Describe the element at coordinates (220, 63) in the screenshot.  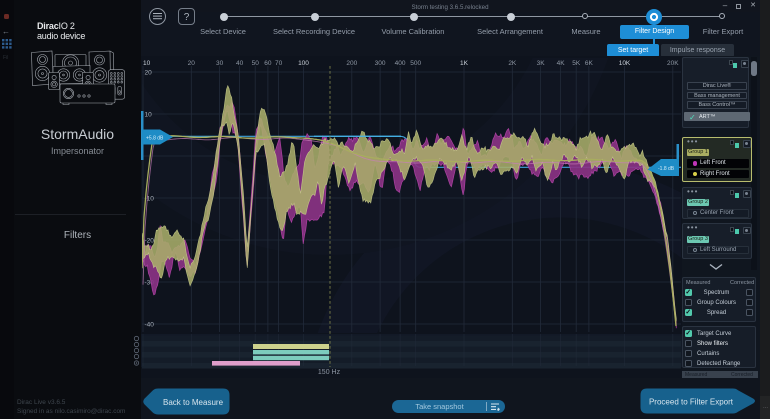
I see `svg-text: 30` at that location.